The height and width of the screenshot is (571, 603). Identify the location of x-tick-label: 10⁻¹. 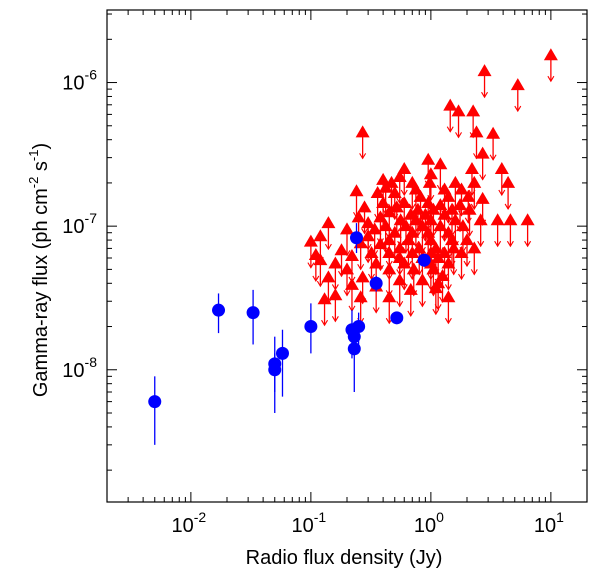
(309, 523).